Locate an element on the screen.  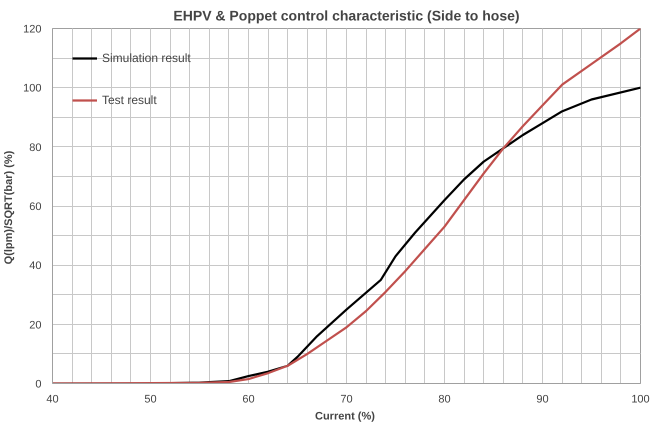
x-tick-label: 50 is located at coordinates (150, 400).